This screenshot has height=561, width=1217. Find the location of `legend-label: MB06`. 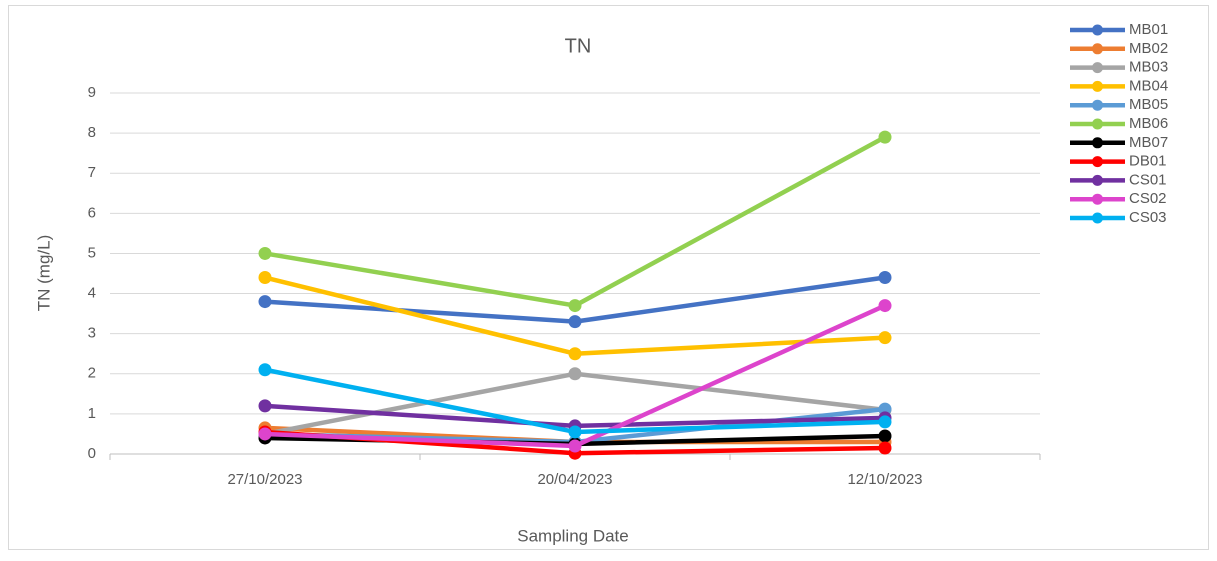

legend-label: MB06 is located at coordinates (1148, 123).